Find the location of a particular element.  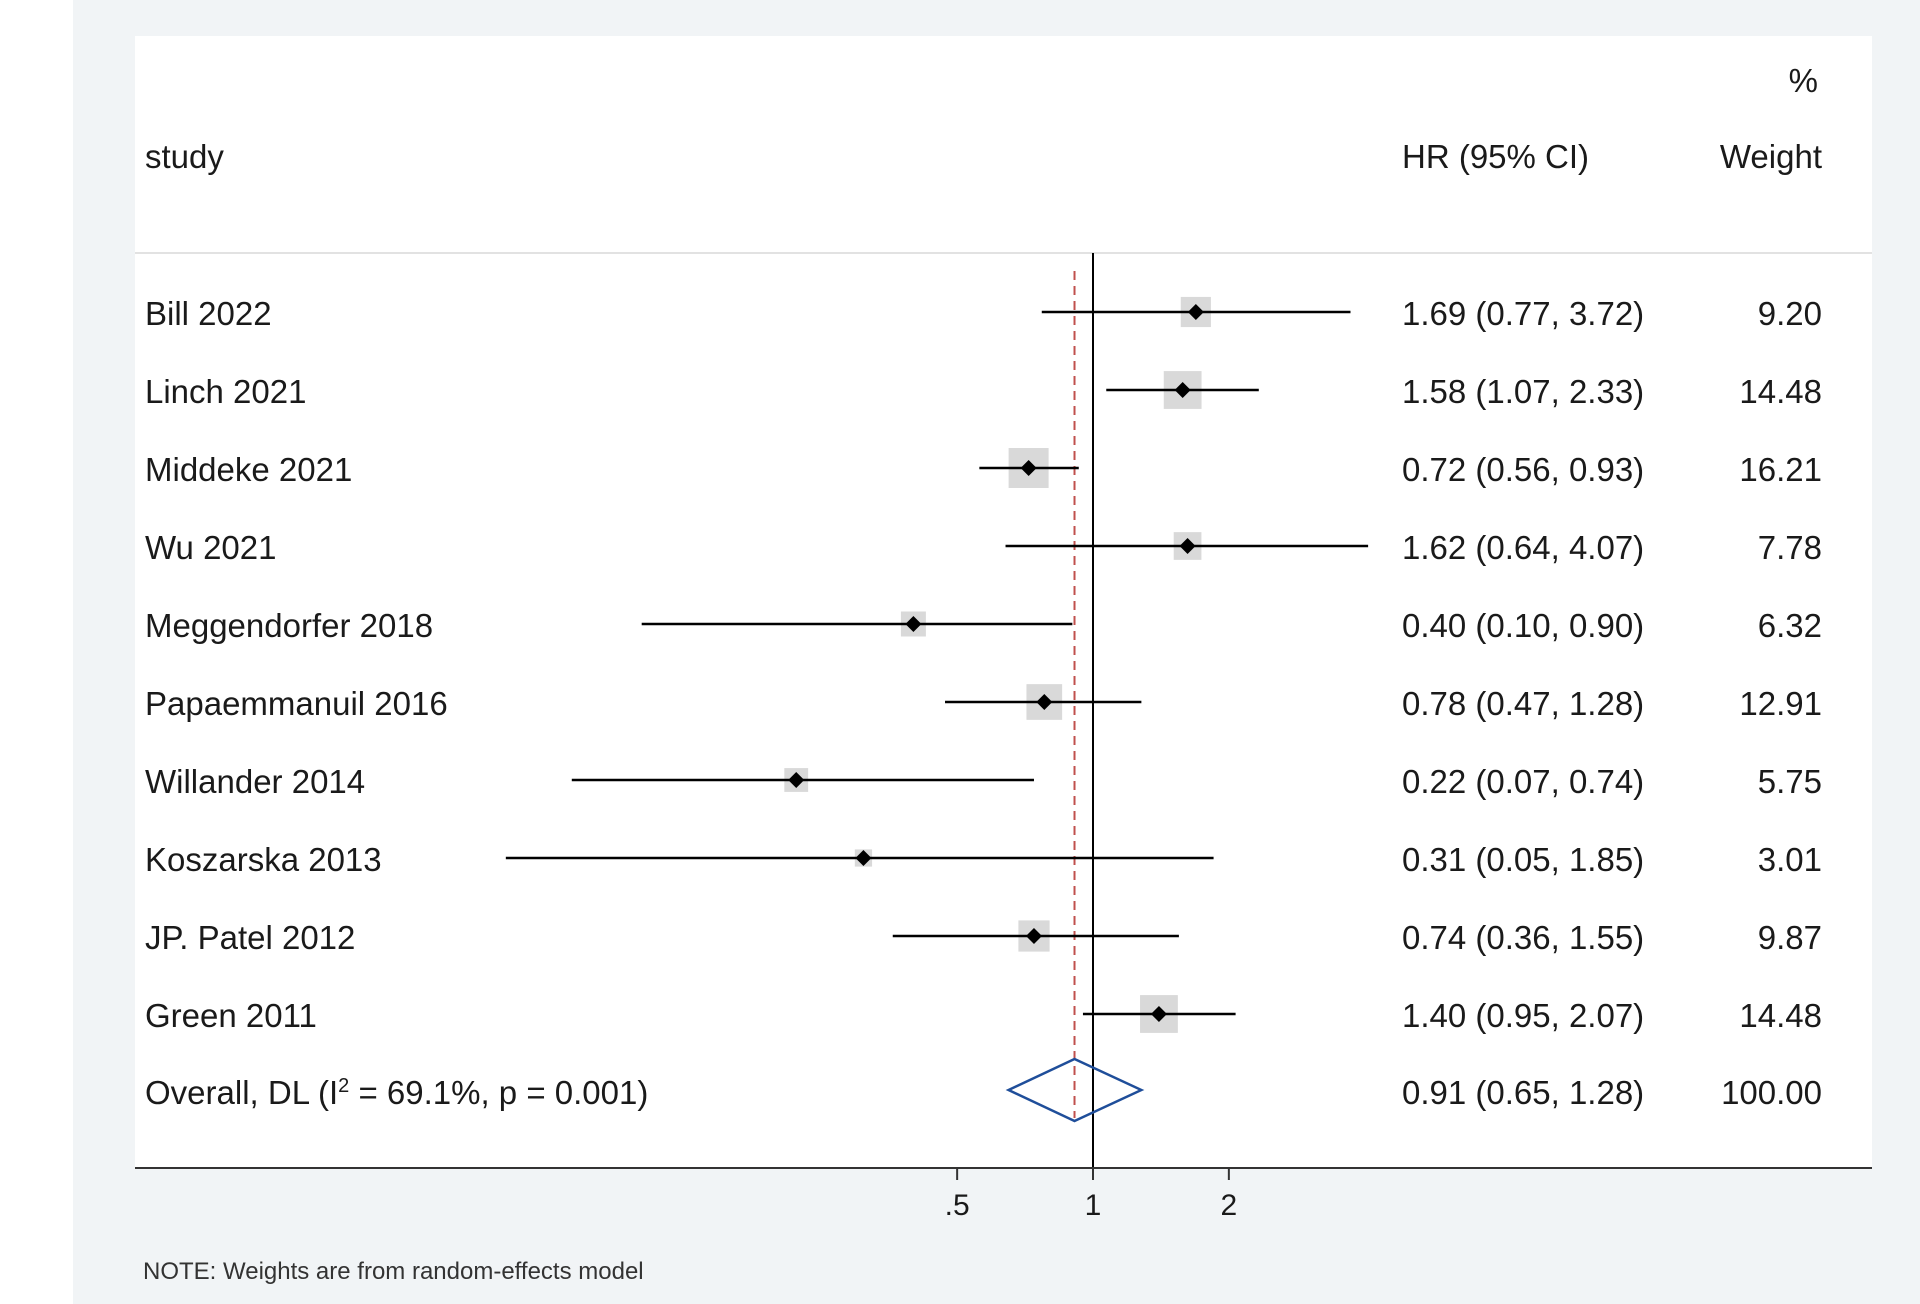

study-ci-text: 0.40 (0.10, 0.90) is located at coordinates (1523, 625).